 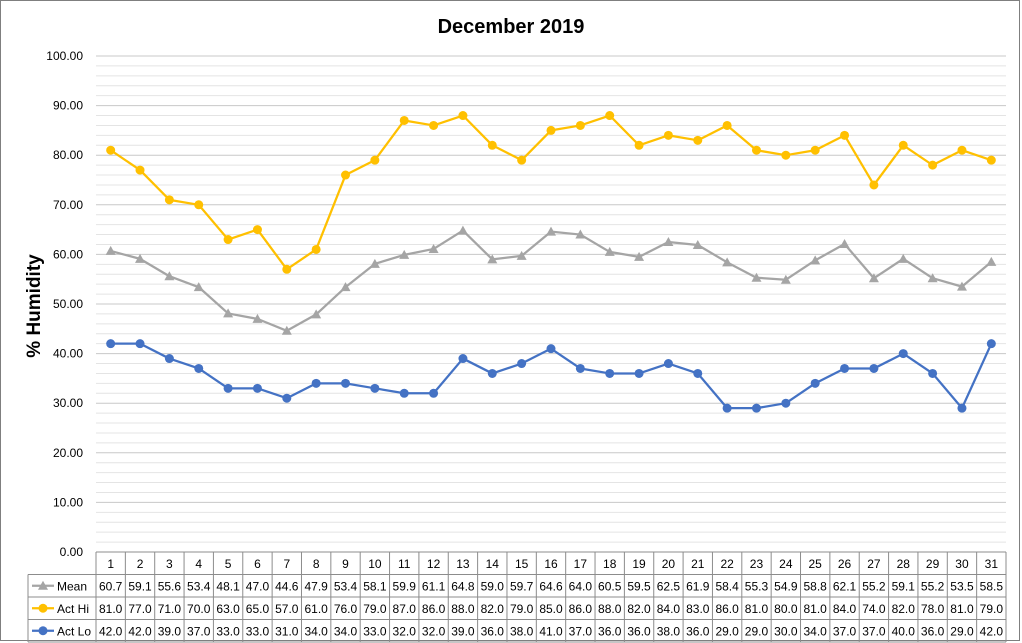 I want to click on table-cell: 29.0, so click(x=757, y=631).